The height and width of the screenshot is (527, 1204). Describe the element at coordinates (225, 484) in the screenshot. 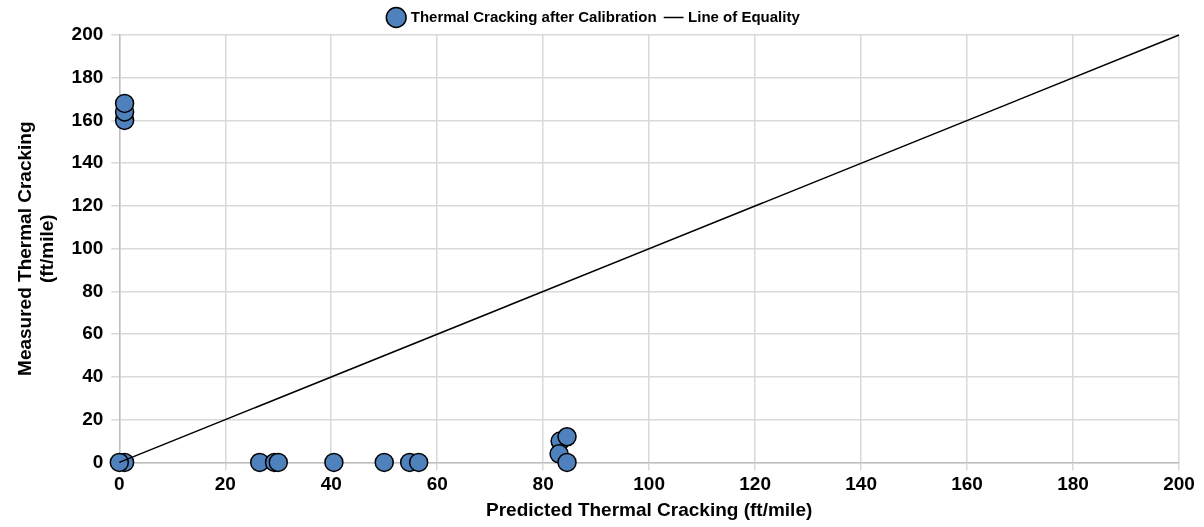

I see `x-tick-label: 20` at that location.